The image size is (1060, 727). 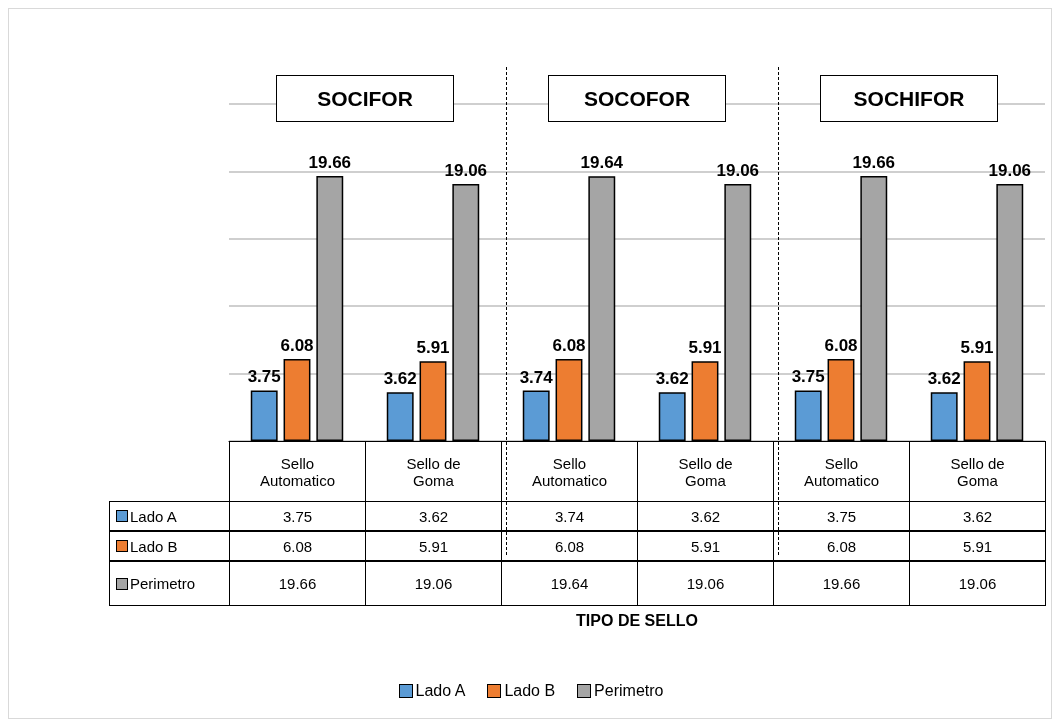 I want to click on text: Lado B, so click(x=530, y=690).